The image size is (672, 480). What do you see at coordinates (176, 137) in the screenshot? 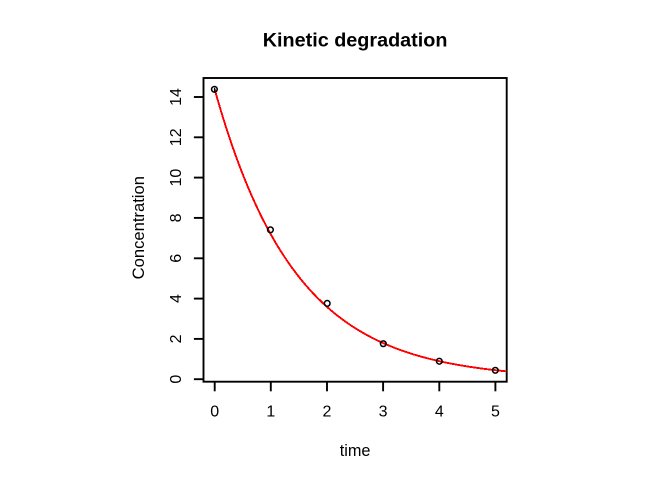
I see `svg-text: 12` at bounding box center [176, 137].